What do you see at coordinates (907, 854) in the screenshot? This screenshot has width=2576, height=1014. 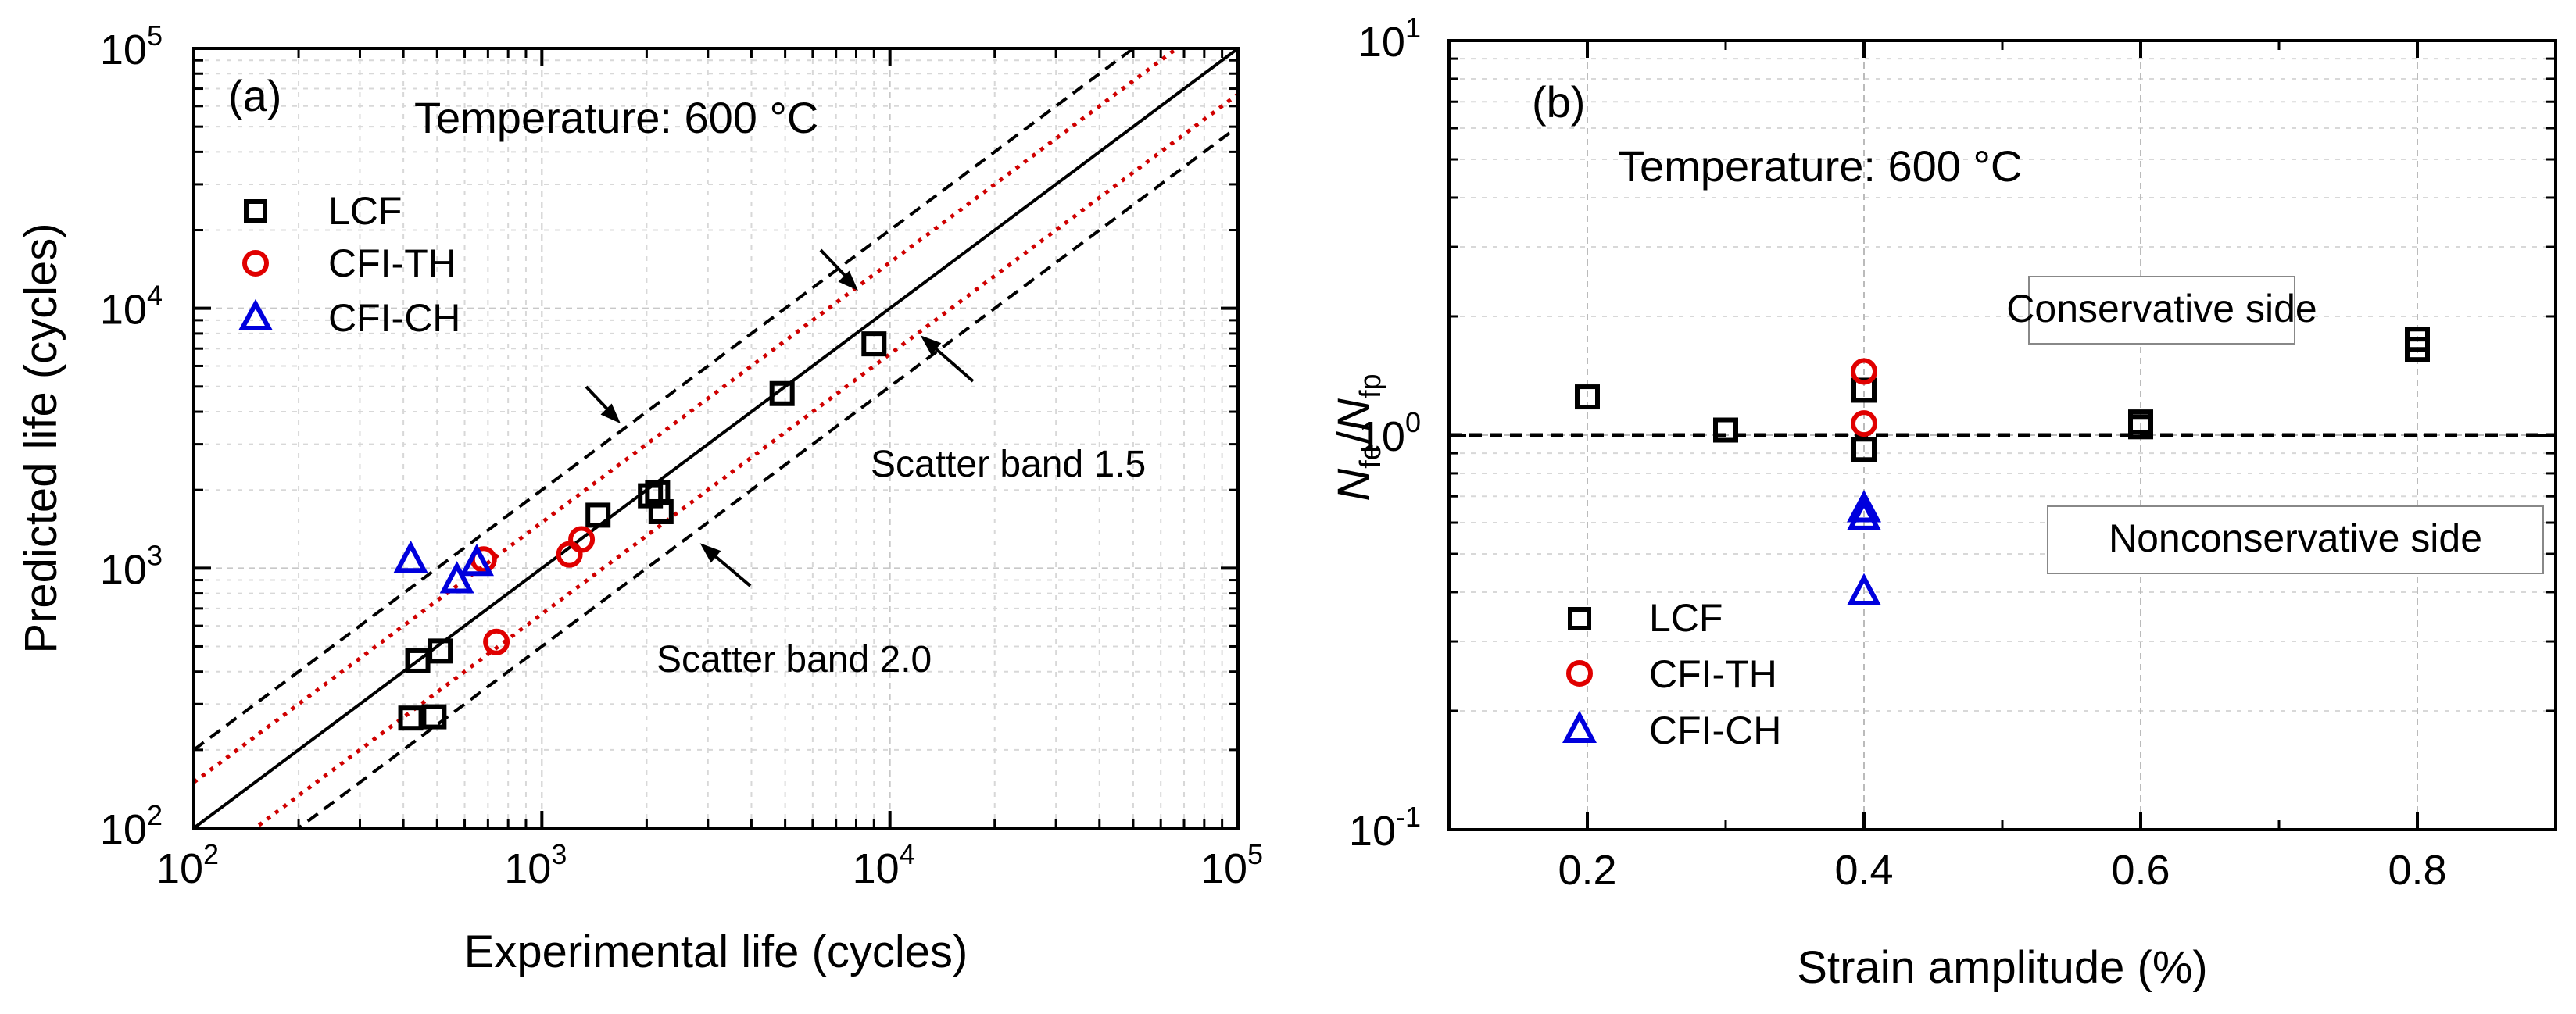 I see `x-tick-label-a-exp: 4` at bounding box center [907, 854].